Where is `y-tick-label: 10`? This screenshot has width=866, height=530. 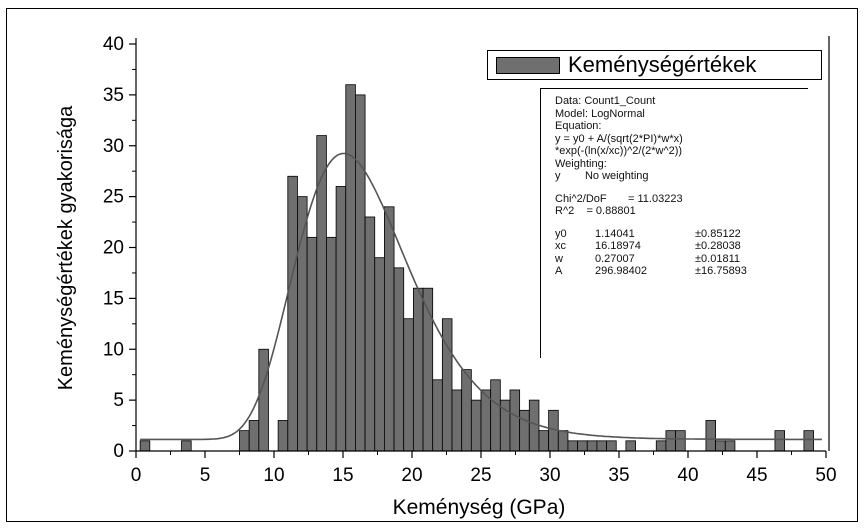 y-tick-label: 10 is located at coordinates (113, 349).